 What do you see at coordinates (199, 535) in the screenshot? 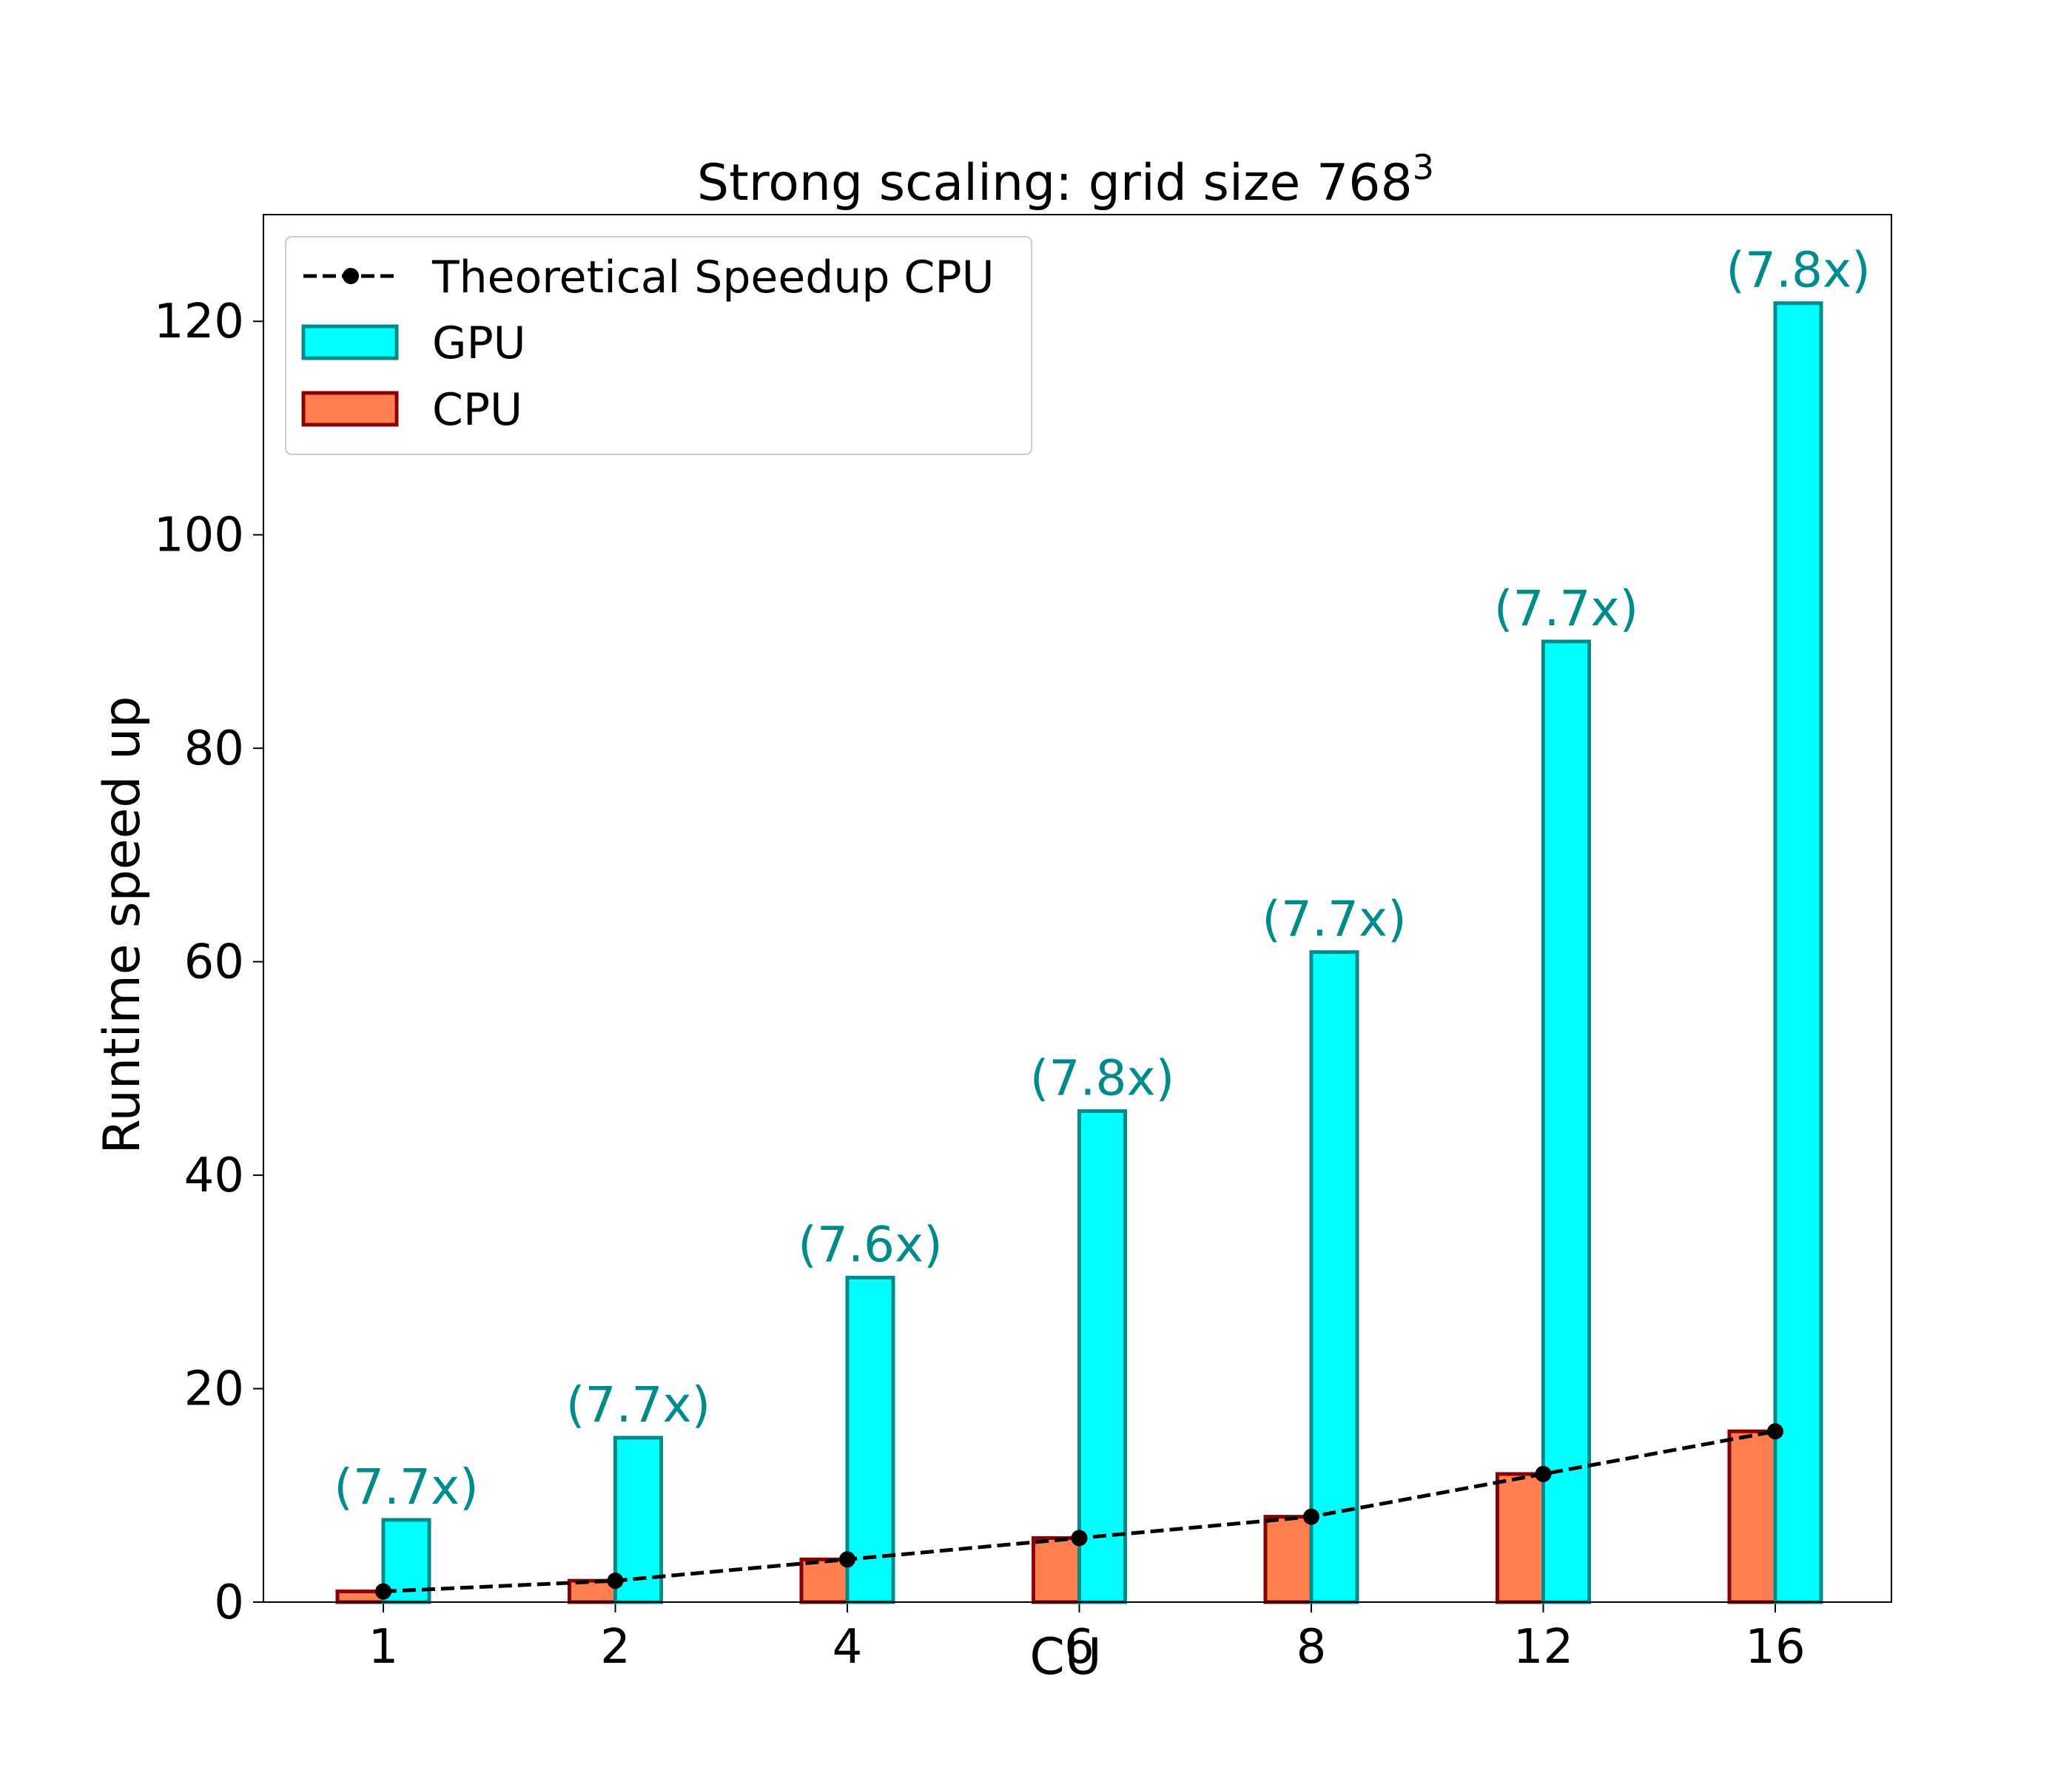
I see `y-tick-label: 100` at bounding box center [199, 535].